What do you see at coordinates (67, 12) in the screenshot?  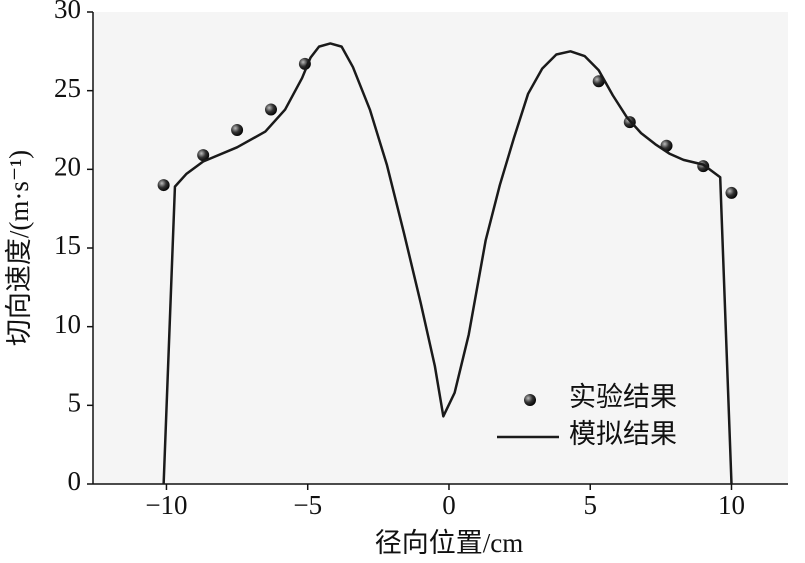 I see `y-tick-label: 30` at bounding box center [67, 12].